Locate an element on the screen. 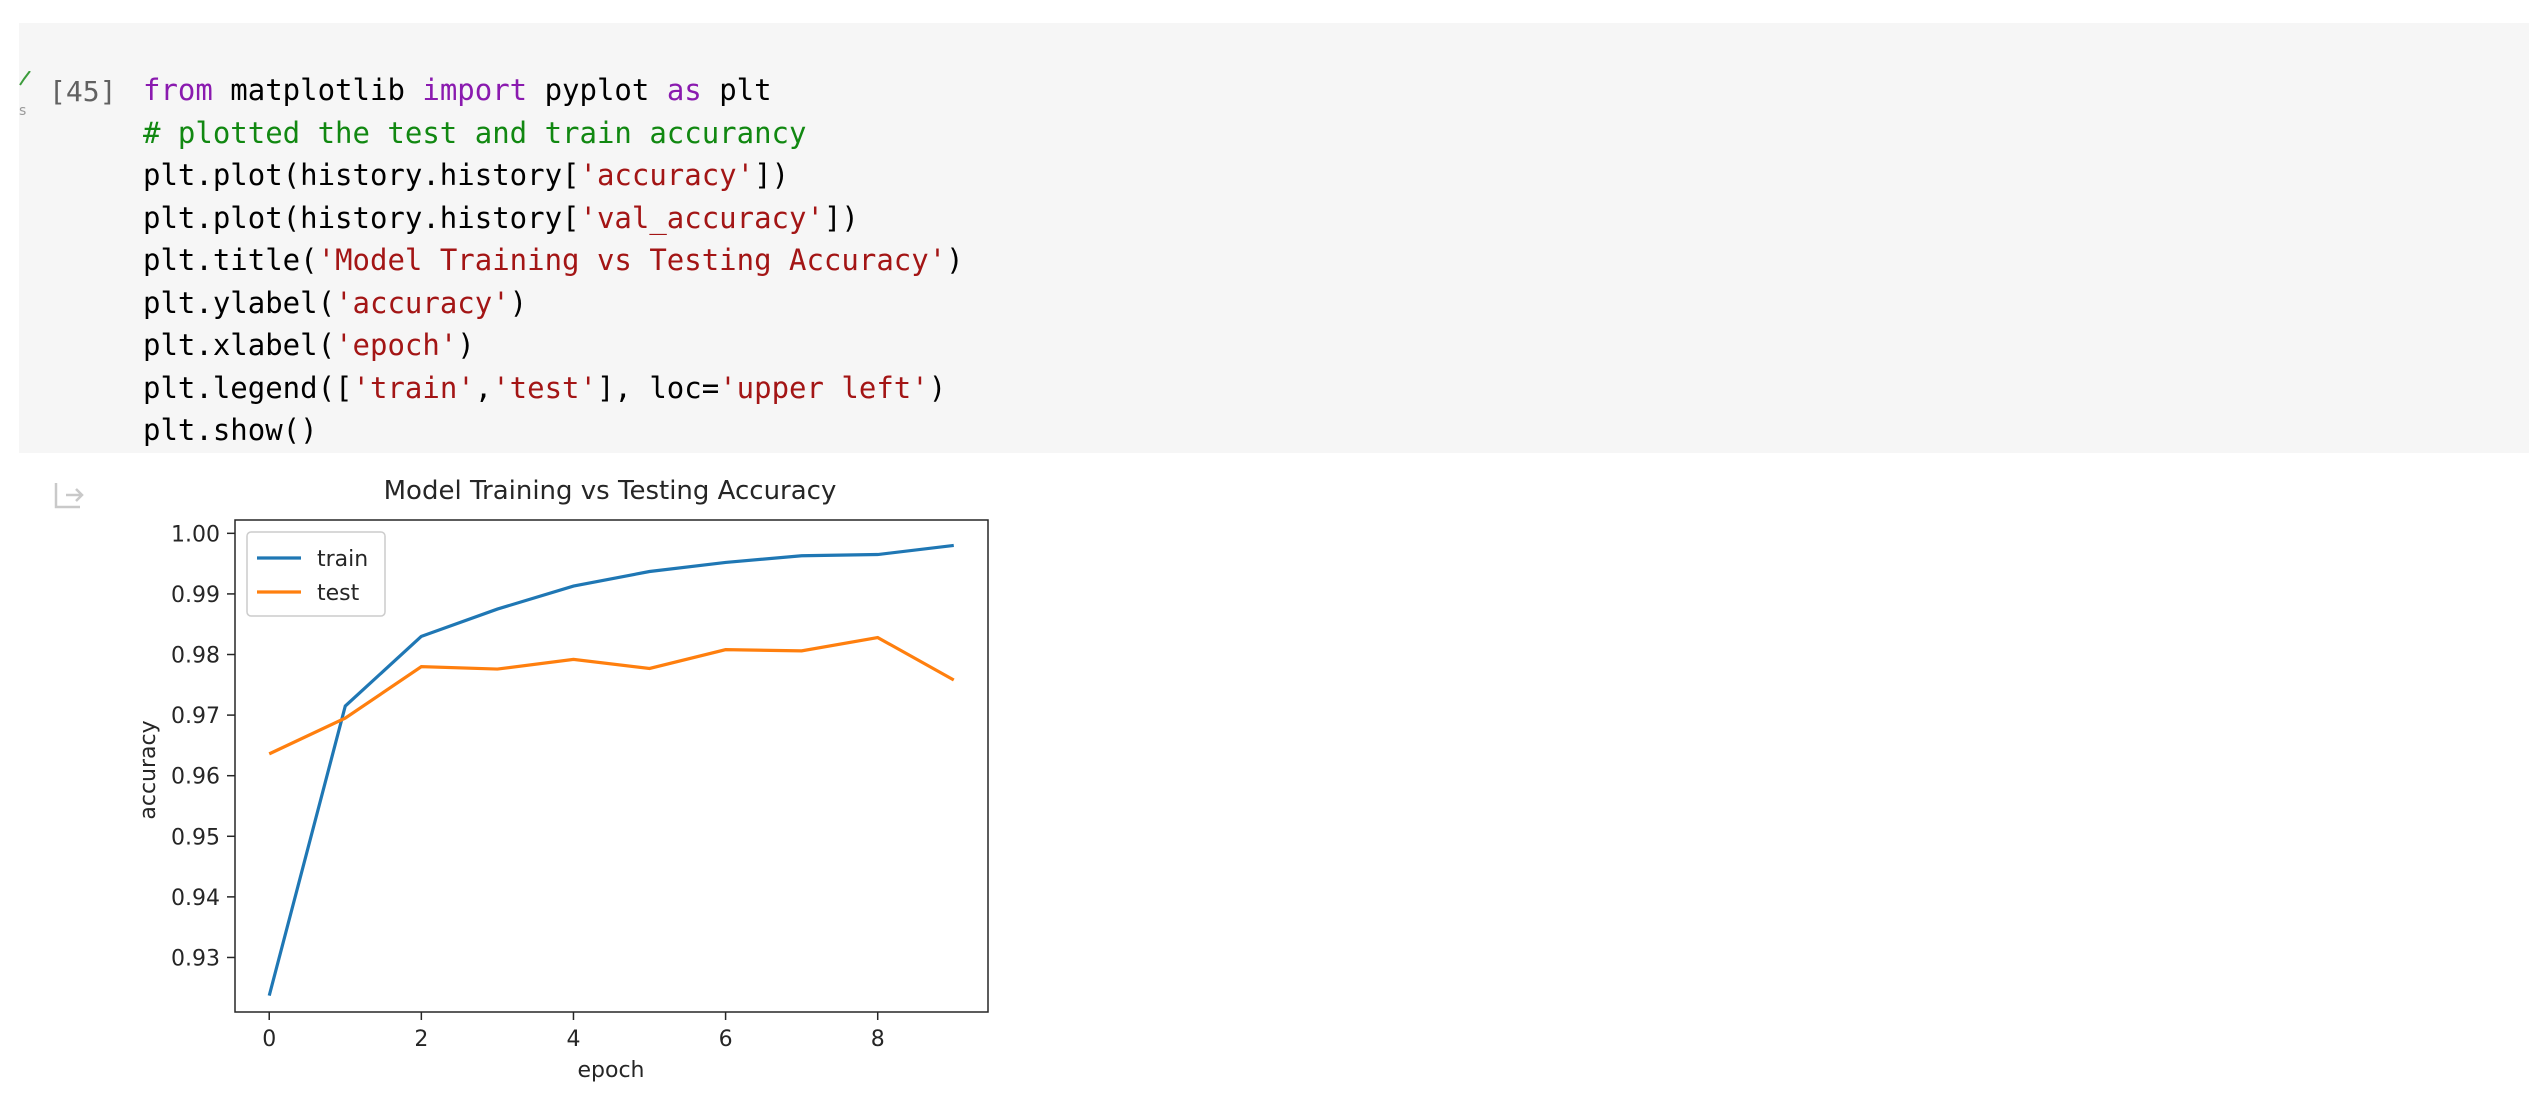  code-string: 'test' is located at coordinates (544, 387).